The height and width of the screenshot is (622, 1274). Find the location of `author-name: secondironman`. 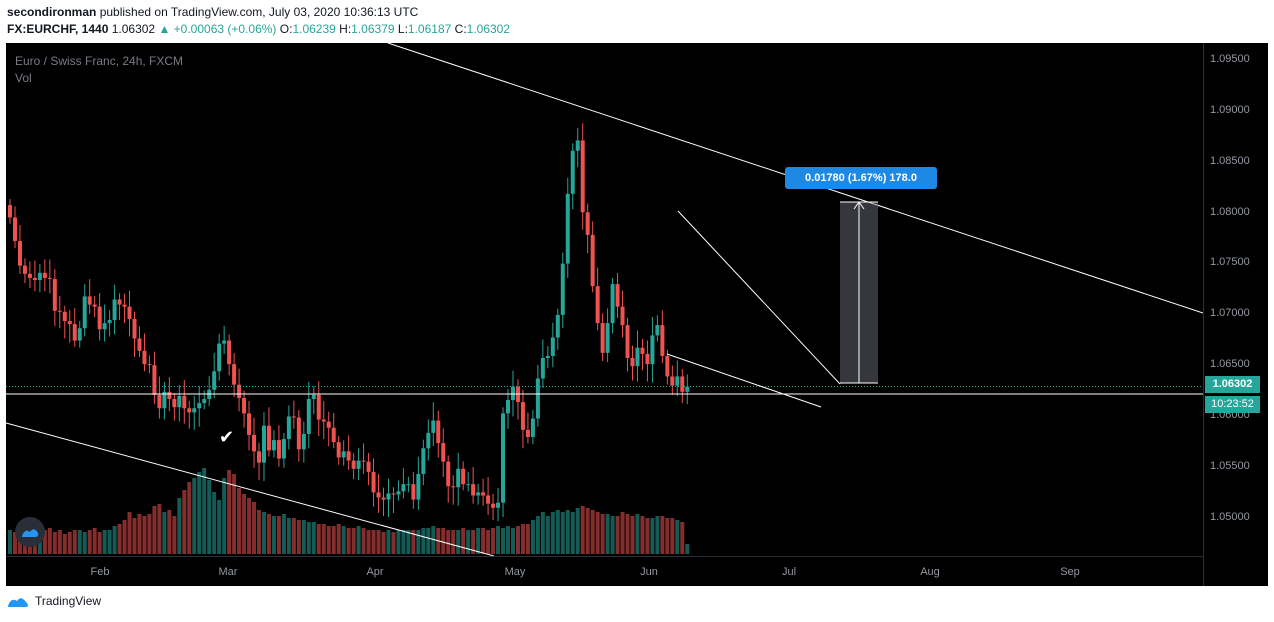

author-name: secondironman is located at coordinates (52, 12).